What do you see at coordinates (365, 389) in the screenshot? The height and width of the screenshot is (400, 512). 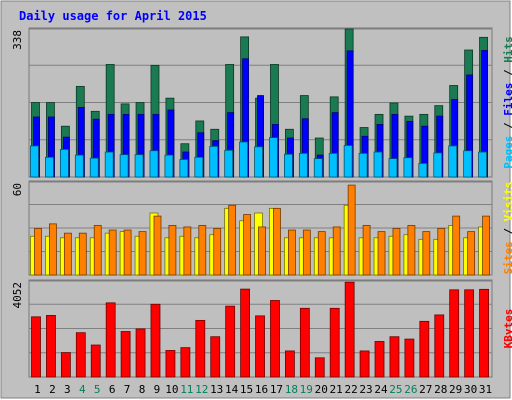 I see `x-tick-label: 23` at bounding box center [365, 389].